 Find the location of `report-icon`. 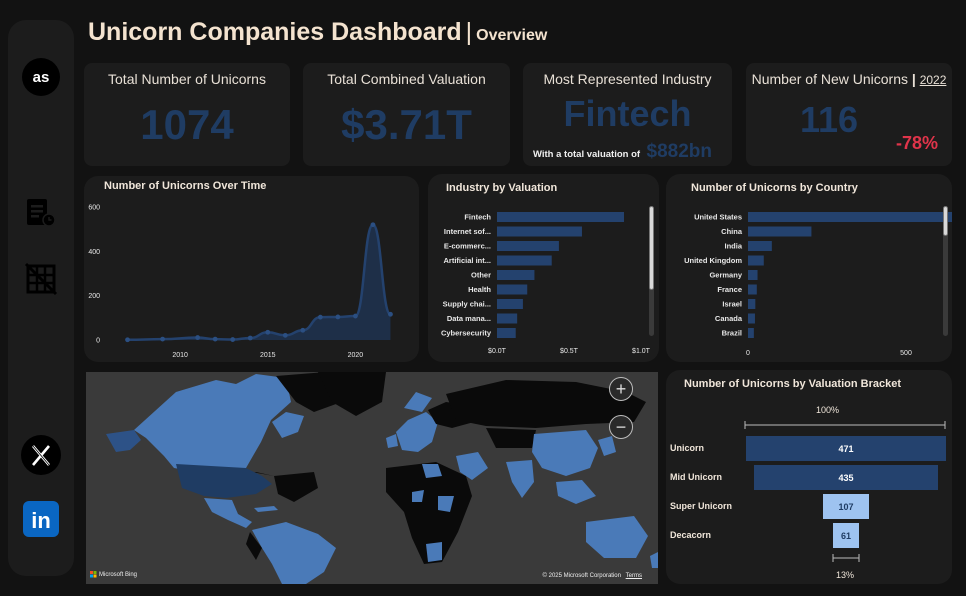

report-icon is located at coordinates (41, 213).